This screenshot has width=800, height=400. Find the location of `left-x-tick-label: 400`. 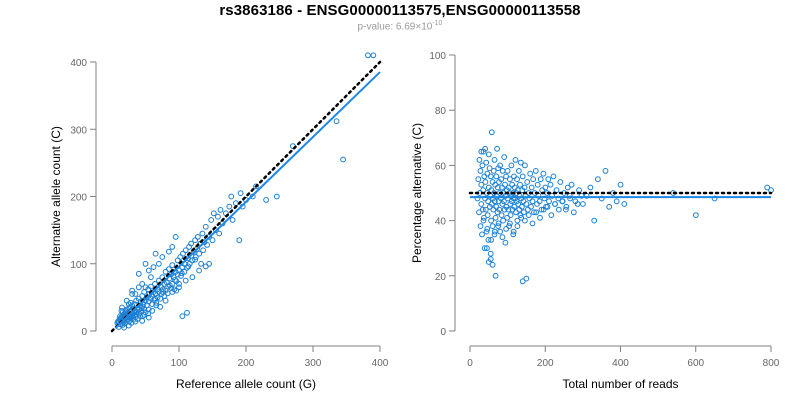

left-x-tick-label: 400 is located at coordinates (380, 363).